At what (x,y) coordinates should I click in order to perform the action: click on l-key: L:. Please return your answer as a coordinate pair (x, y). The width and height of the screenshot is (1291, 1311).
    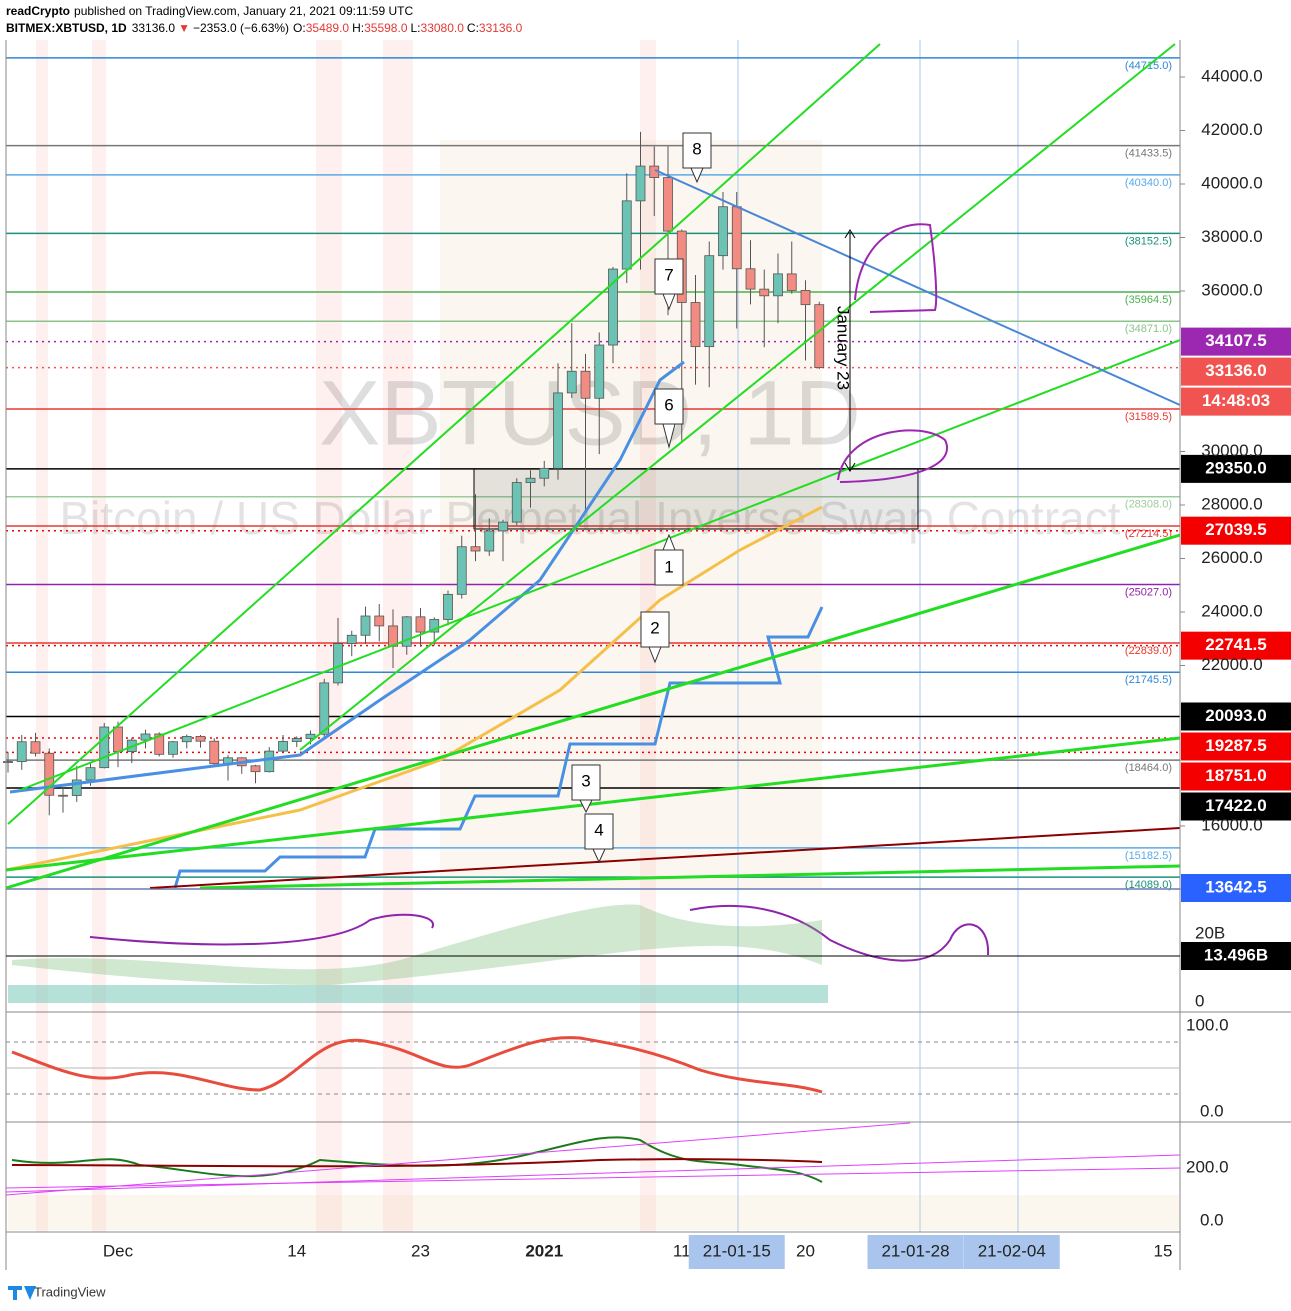
    Looking at the image, I should click on (416, 28).